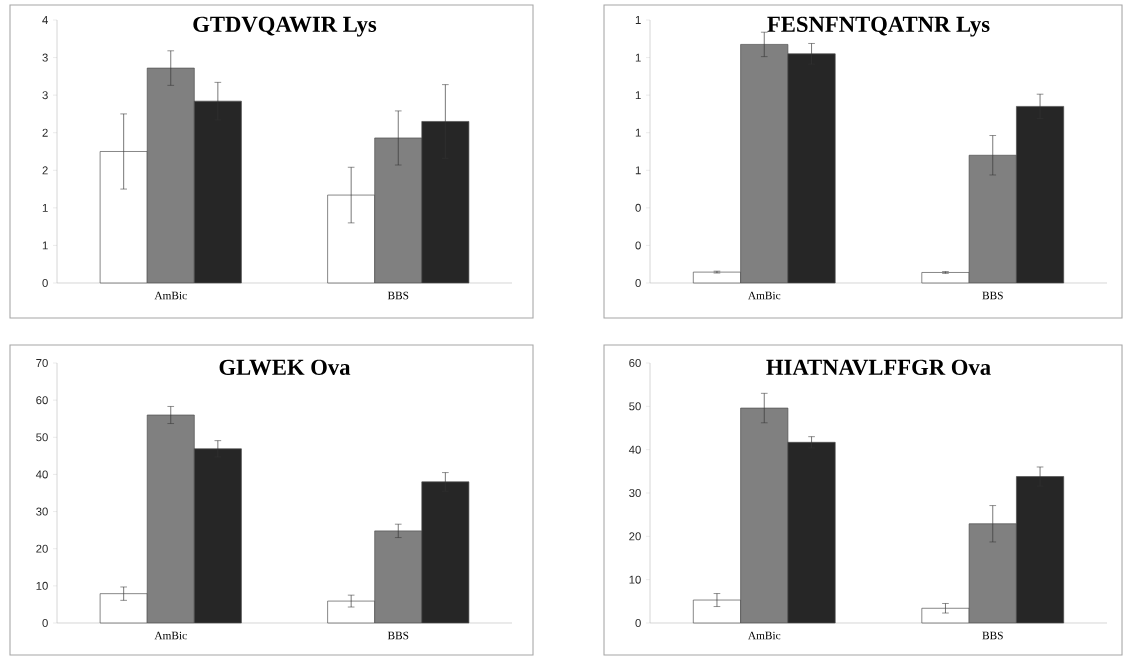 The width and height of the screenshot is (1124, 657). Describe the element at coordinates (42, 363) in the screenshot. I see `y-tick-label: 70` at that location.